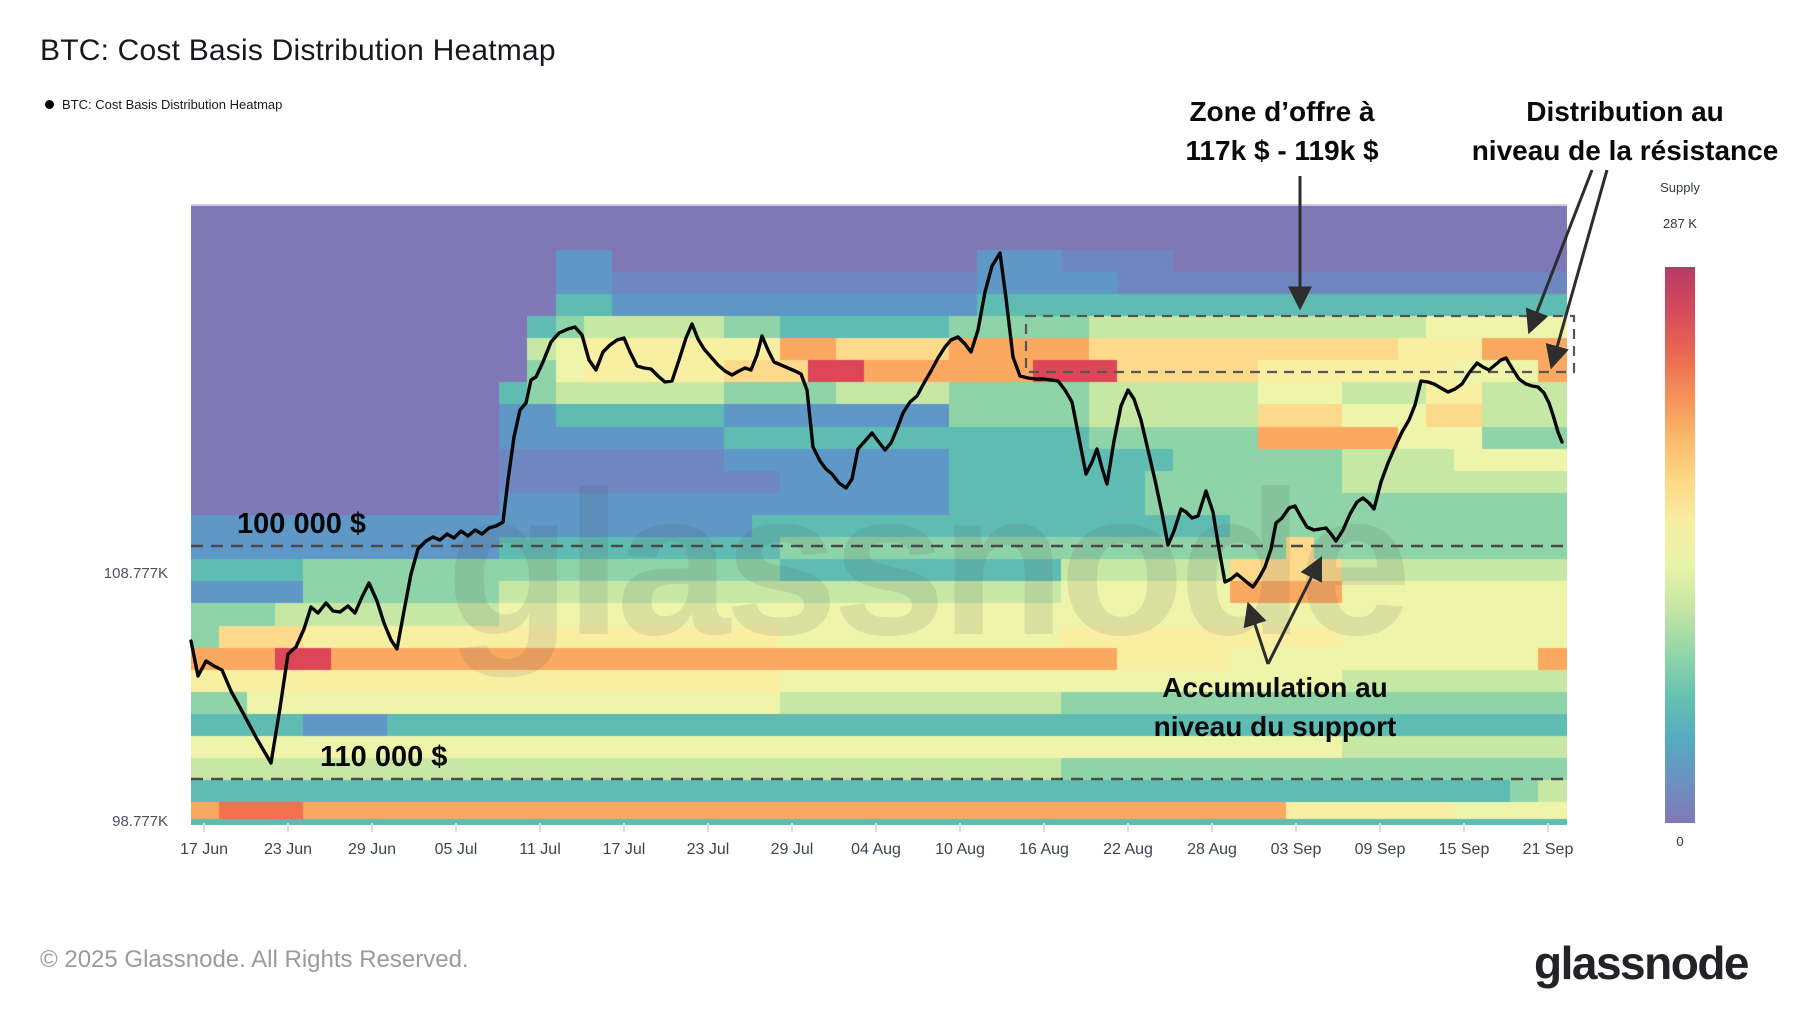  I want to click on x-axis-label: 15 Sep, so click(1464, 849).